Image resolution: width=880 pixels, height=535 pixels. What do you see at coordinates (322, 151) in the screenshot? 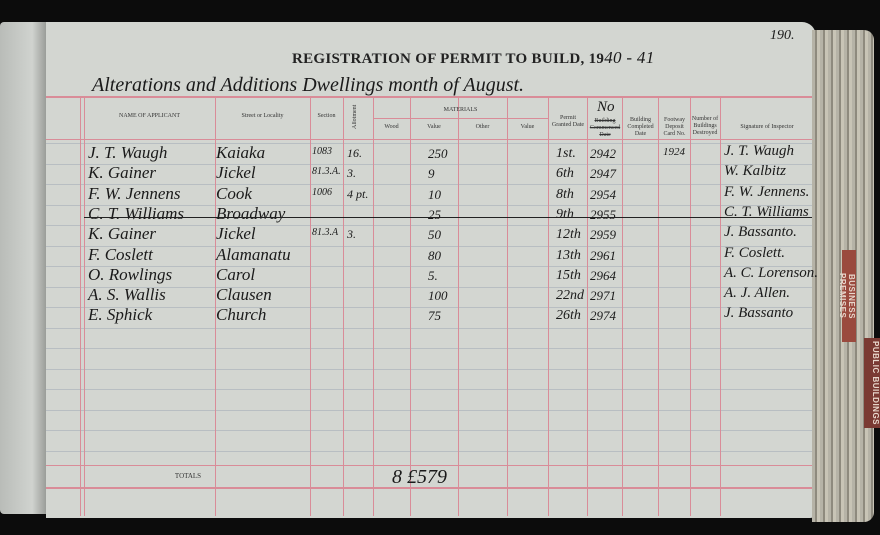
I see `cell-section: 1083` at bounding box center [322, 151].